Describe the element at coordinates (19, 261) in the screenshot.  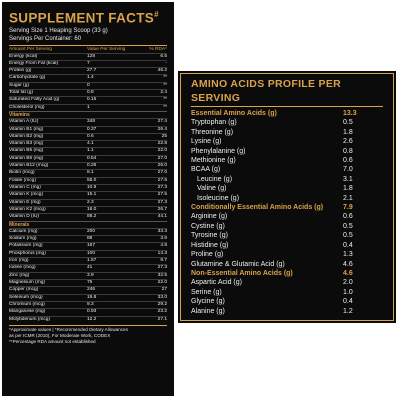
I see `nutrient-name: Iron (mg)` at that location.